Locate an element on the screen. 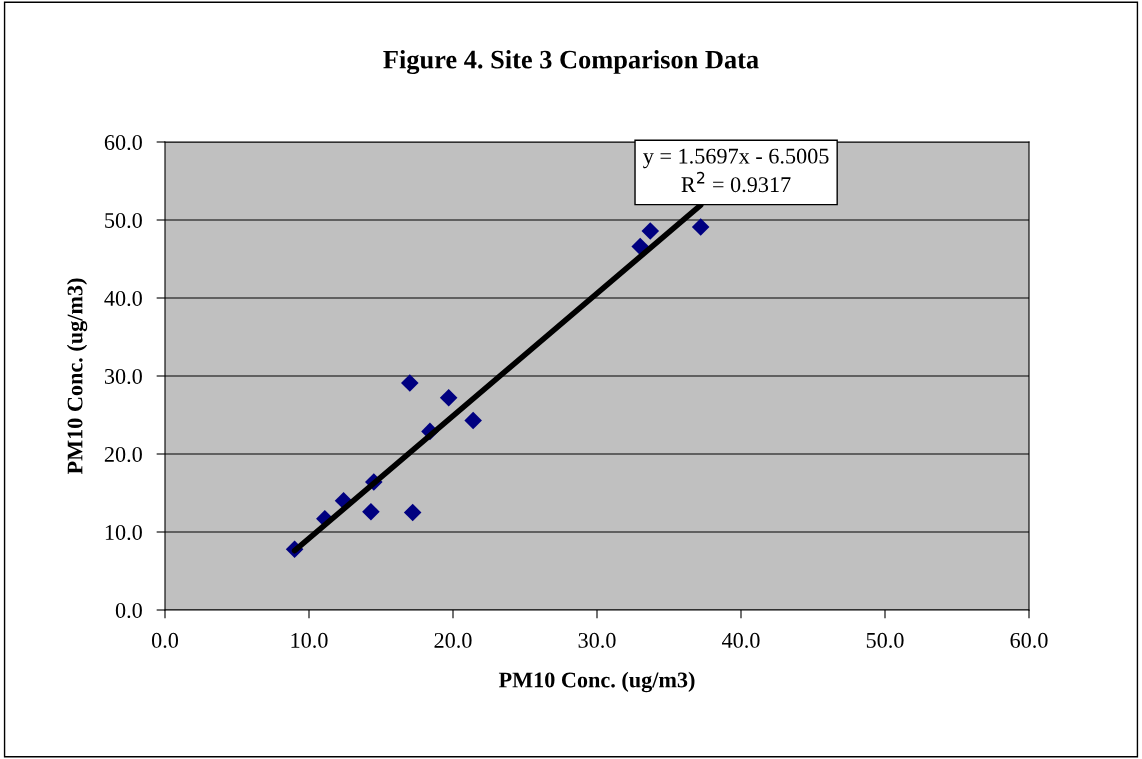  y-axis-title: PM10 Conc. (ug/m3) is located at coordinates (77, 376).